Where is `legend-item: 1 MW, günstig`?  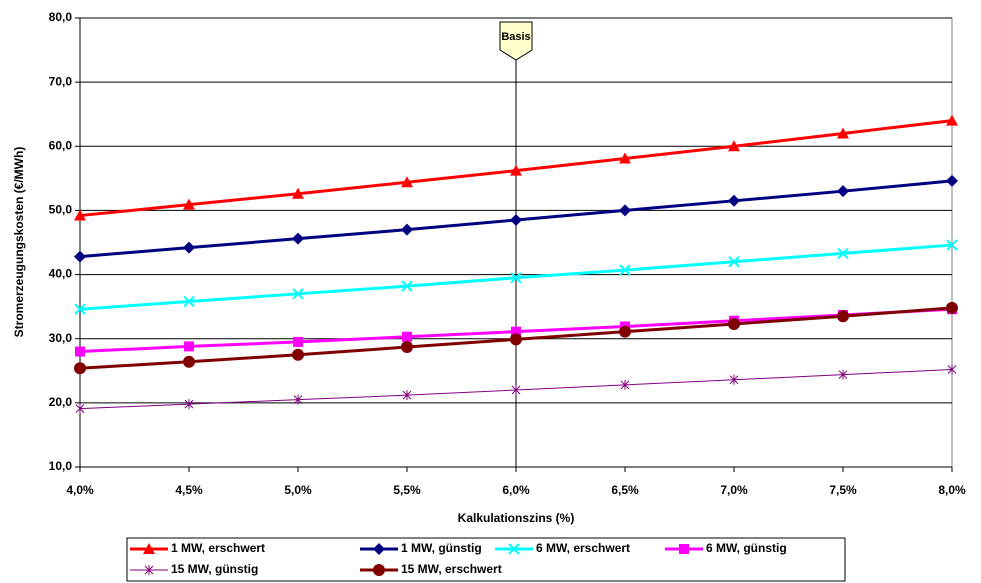
legend-item: 1 MW, günstig is located at coordinates (421, 548).